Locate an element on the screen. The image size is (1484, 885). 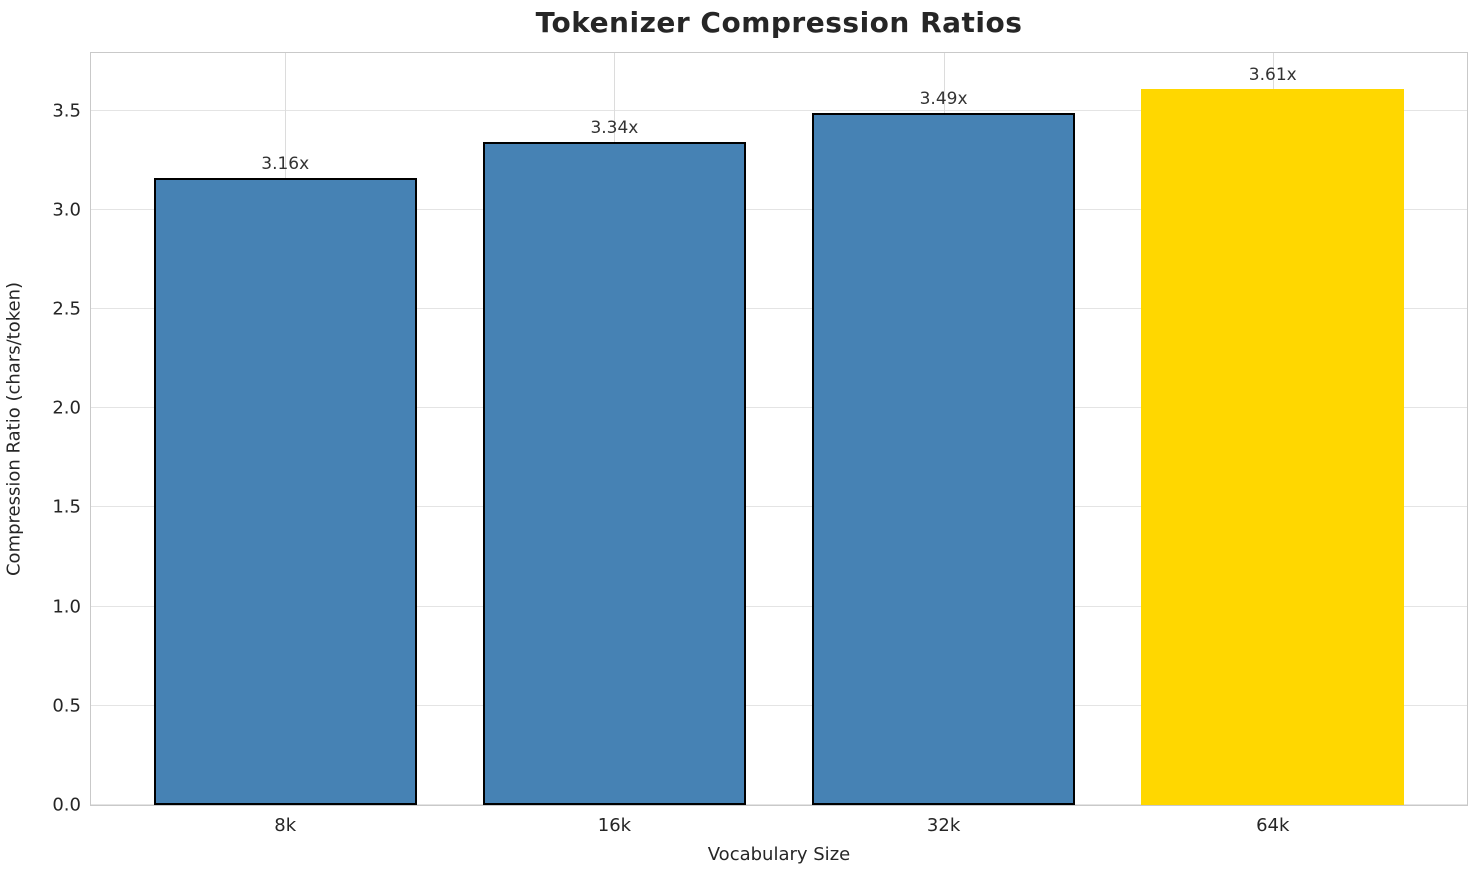
bar-32k is located at coordinates (943, 458).